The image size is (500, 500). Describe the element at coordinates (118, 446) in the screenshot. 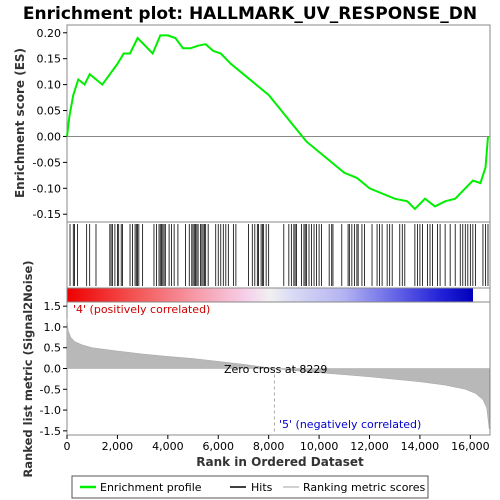

I see `x-tick-label: 2,000` at that location.